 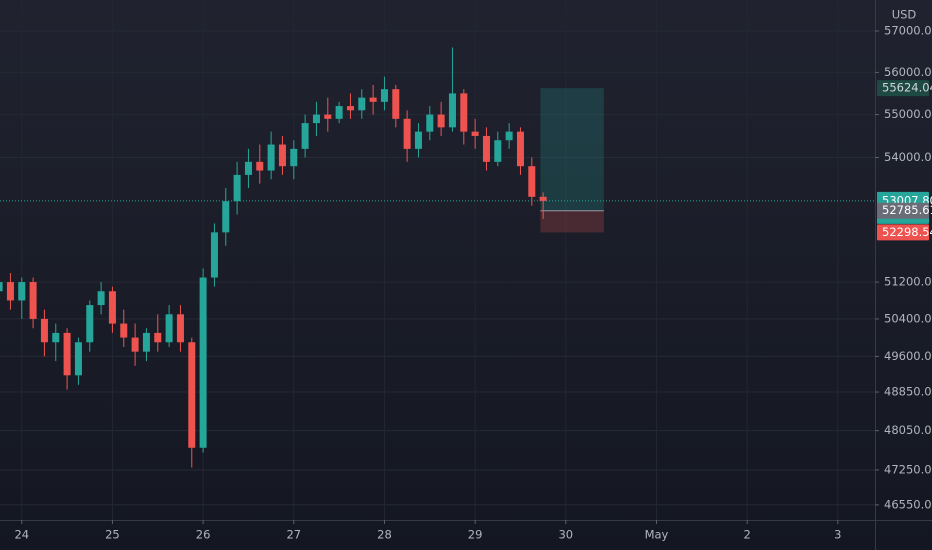 I want to click on x-tick-label: May, so click(x=657, y=535).